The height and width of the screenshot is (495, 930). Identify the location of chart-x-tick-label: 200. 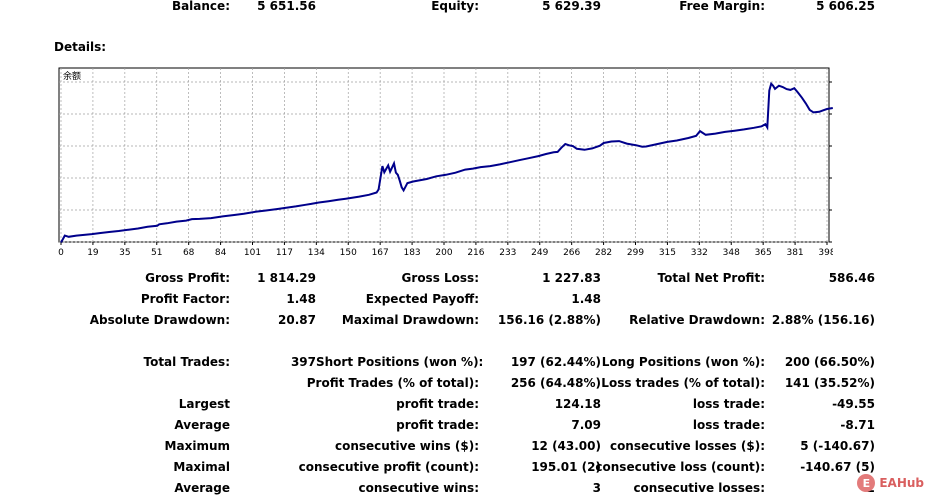
(443, 253).